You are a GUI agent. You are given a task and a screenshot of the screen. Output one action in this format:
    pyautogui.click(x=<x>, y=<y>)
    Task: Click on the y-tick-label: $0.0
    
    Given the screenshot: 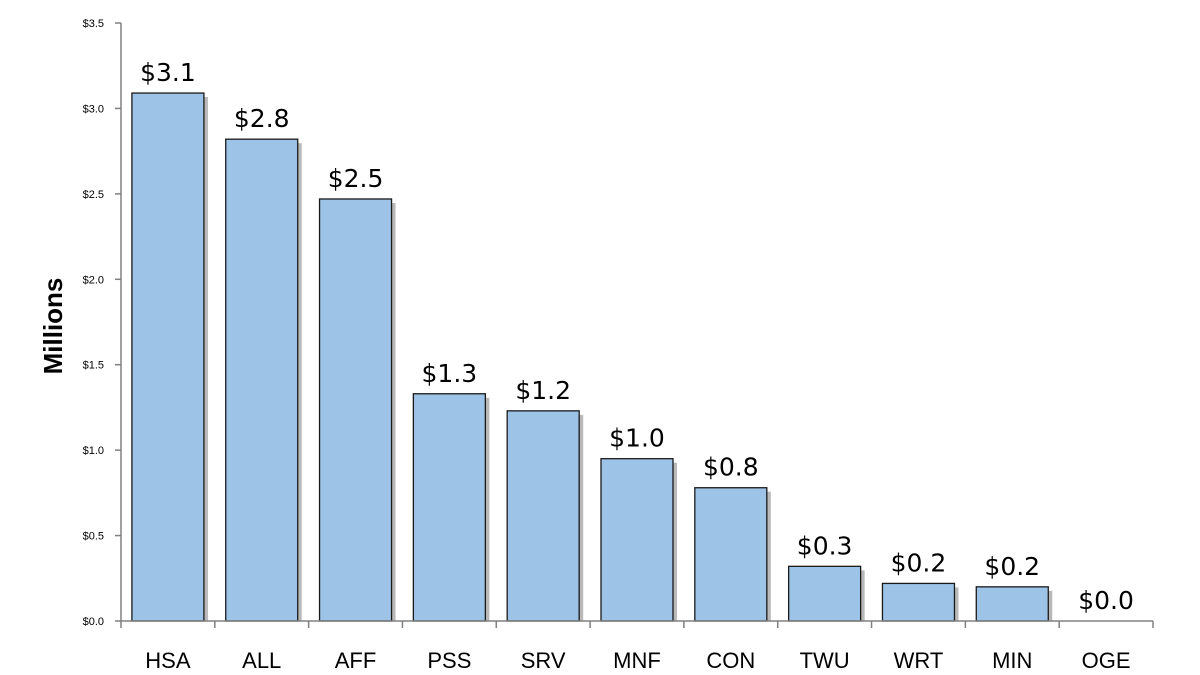 What is the action you would take?
    pyautogui.click(x=93, y=622)
    